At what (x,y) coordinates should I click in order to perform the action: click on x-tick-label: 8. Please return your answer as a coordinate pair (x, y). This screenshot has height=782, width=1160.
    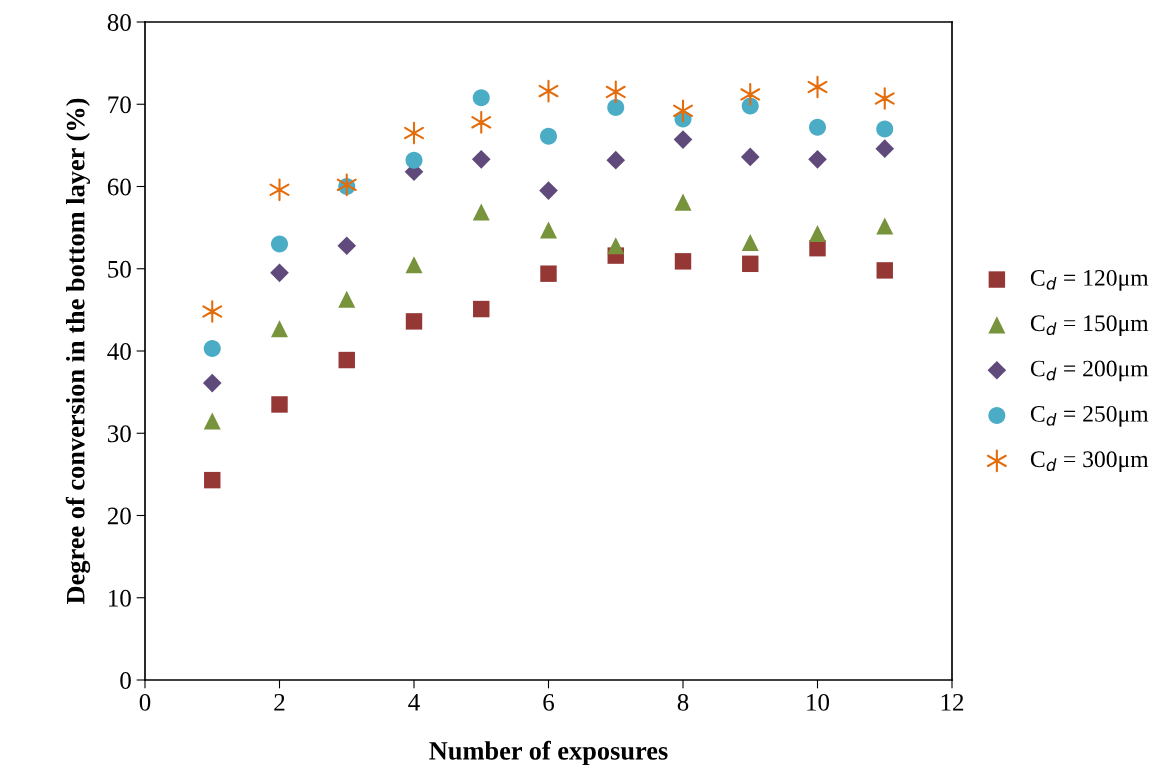
    Looking at the image, I should click on (683, 702).